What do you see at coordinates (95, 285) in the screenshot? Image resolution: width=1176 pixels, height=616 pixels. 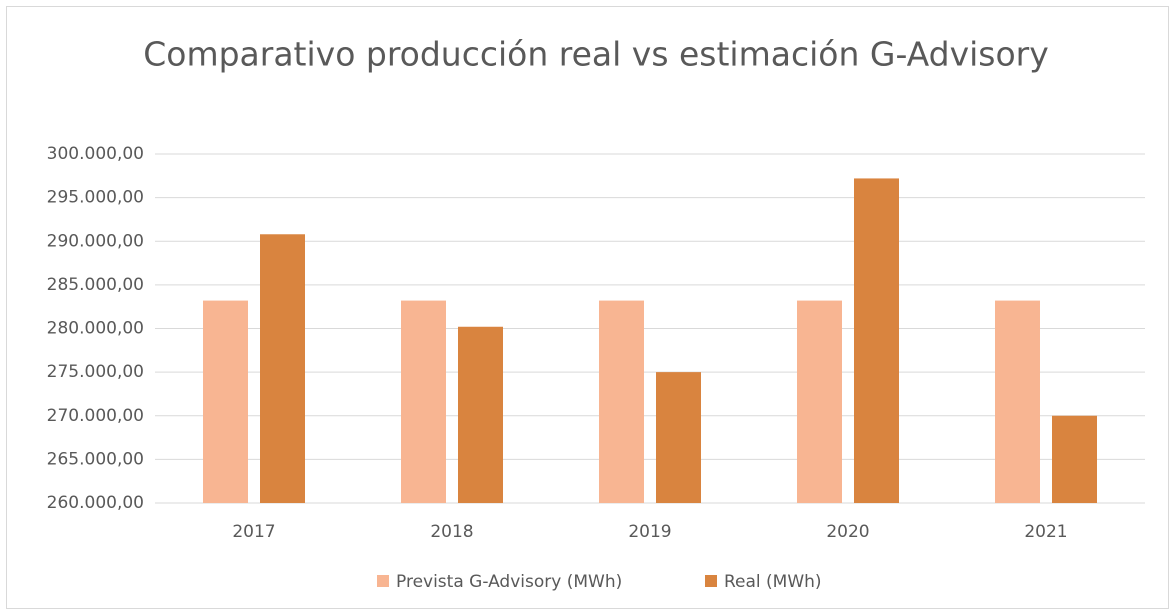 I see `y-tick-label: 285.000,00` at bounding box center [95, 285].